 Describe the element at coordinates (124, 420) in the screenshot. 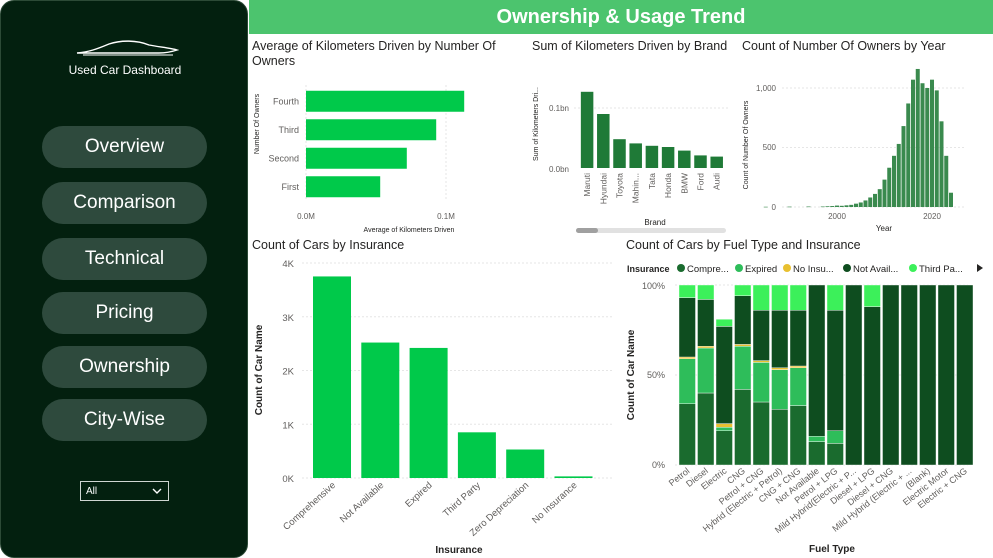

I see `nav-city-wise-button: City-Wise` at that location.